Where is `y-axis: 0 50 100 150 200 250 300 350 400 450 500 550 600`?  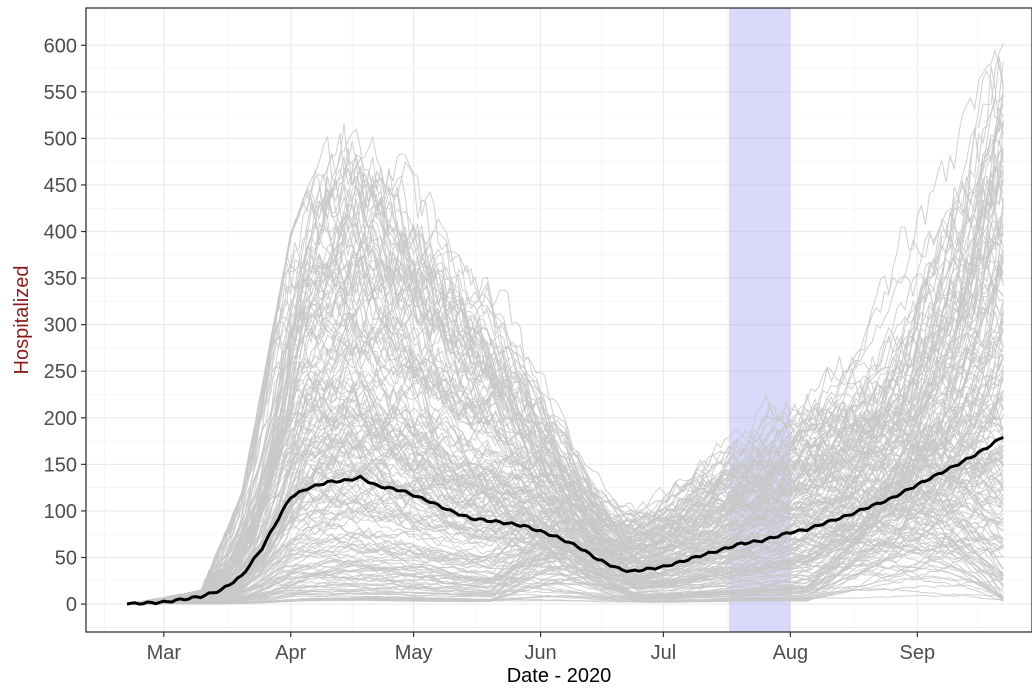 y-axis: 0 50 100 150 200 250 300 350 400 450 500 550 600 is located at coordinates (65, 325).